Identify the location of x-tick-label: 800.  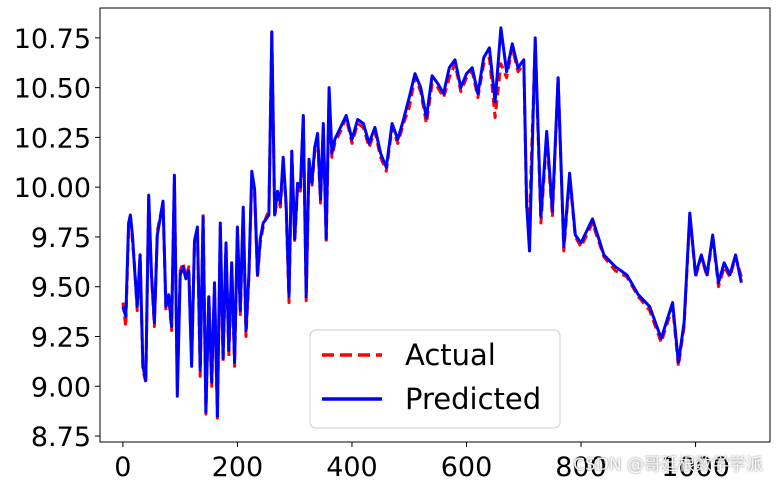
(581, 467).